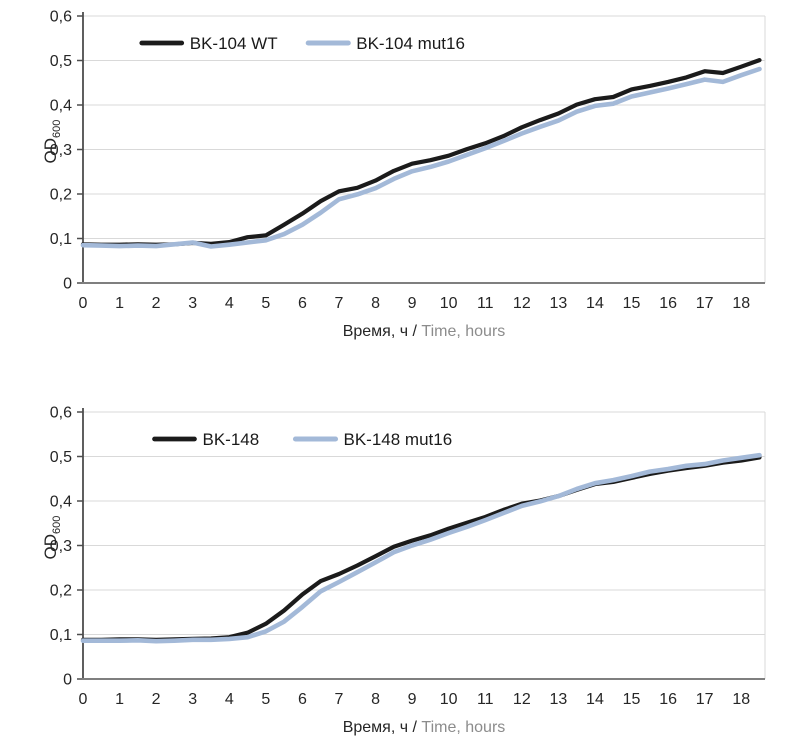  I want to click on legend-label-0: BK-104 WT, so click(234, 43).